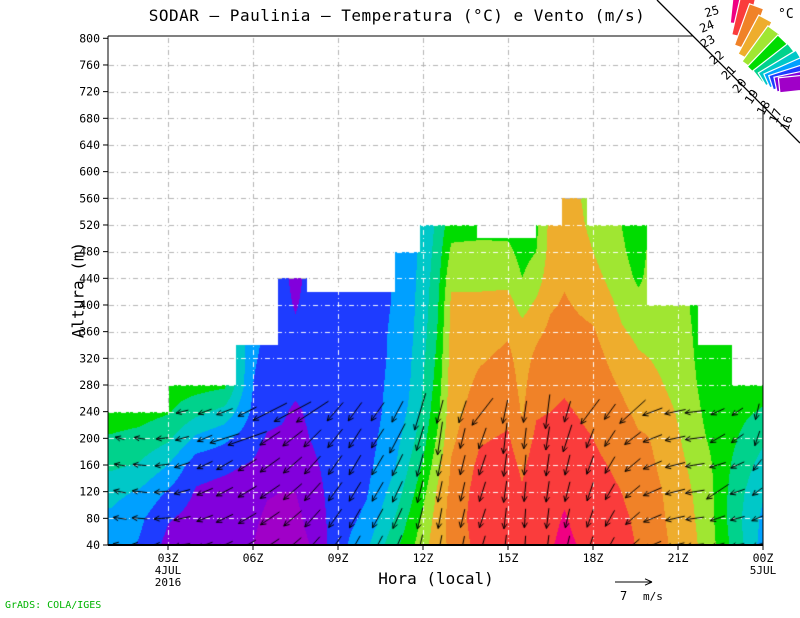 The height and width of the screenshot is (618, 800). I want to click on ref-vector-value: 7, so click(624, 596).